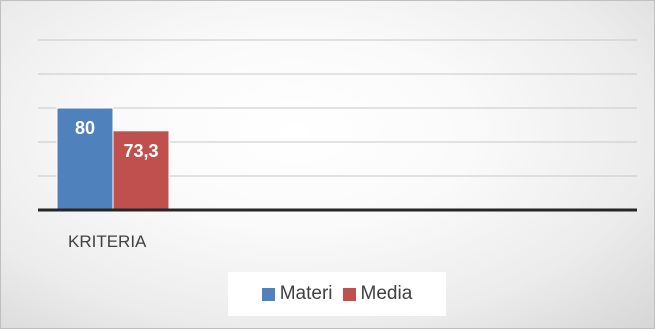 This screenshot has width=655, height=329. What do you see at coordinates (141, 170) in the screenshot?
I see `bar-media` at bounding box center [141, 170].